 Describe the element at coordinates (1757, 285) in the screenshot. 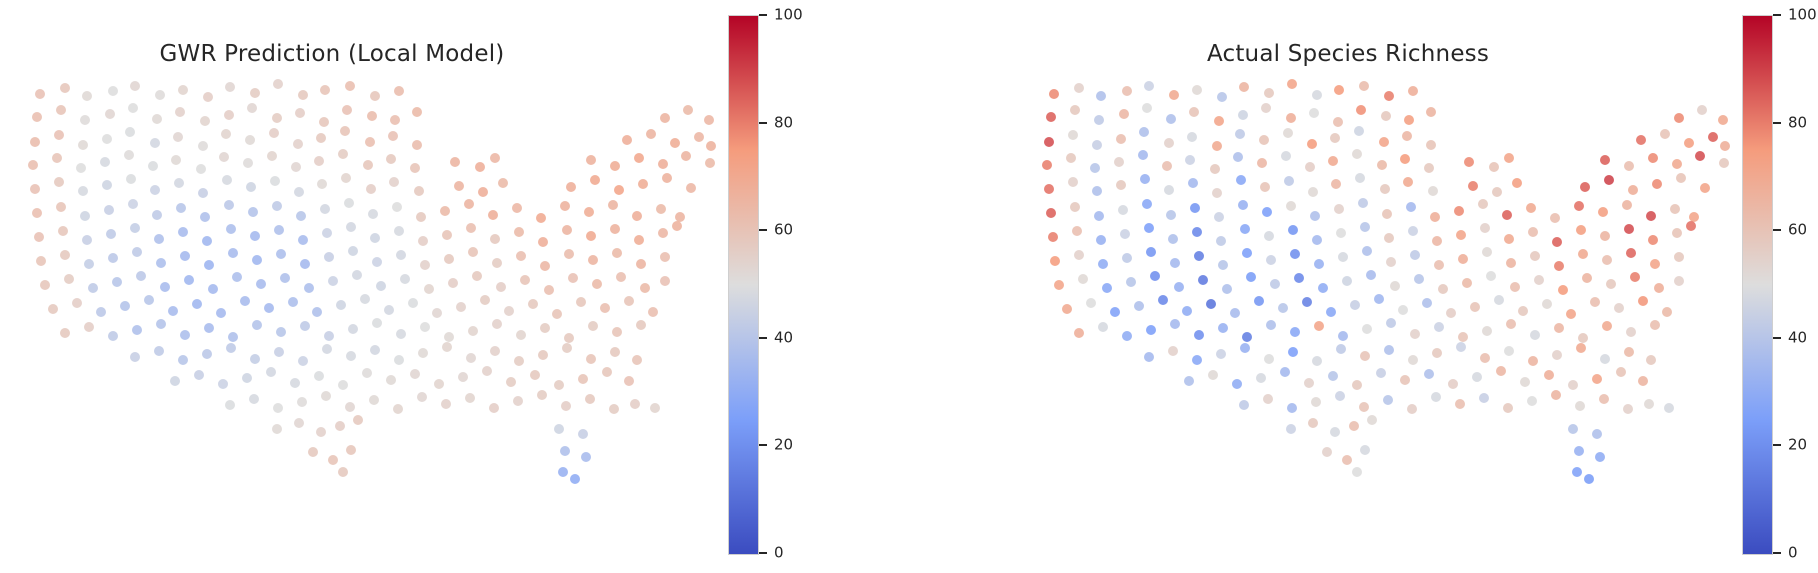

I see `right-colorbar-gradient` at that location.